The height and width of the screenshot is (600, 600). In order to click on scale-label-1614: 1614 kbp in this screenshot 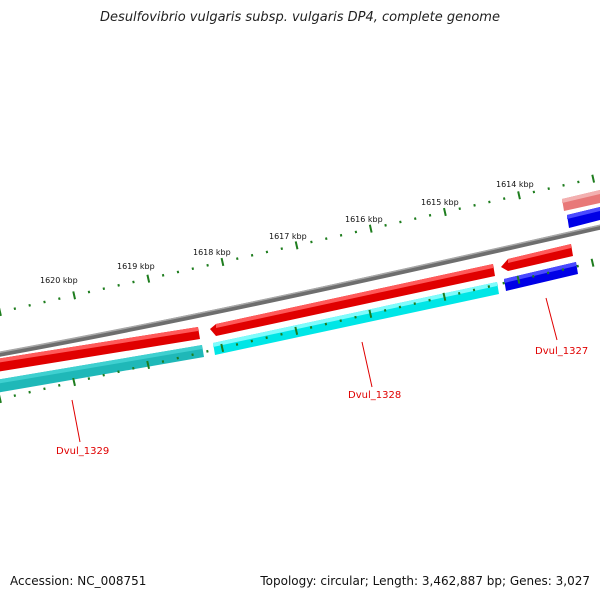, I will do `click(515, 184)`.